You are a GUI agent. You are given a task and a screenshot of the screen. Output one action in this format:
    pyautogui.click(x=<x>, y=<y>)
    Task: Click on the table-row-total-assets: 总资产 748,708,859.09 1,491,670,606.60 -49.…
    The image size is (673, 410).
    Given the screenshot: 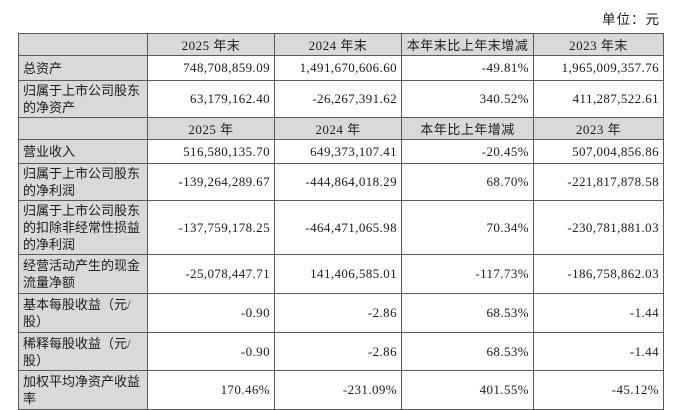 What is the action you would take?
    pyautogui.click(x=341, y=68)
    